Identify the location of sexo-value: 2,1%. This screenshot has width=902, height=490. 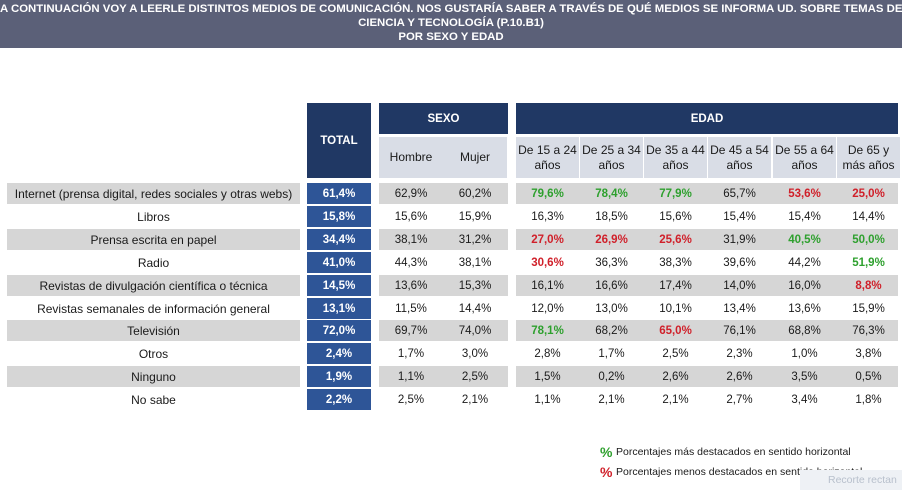
(475, 399).